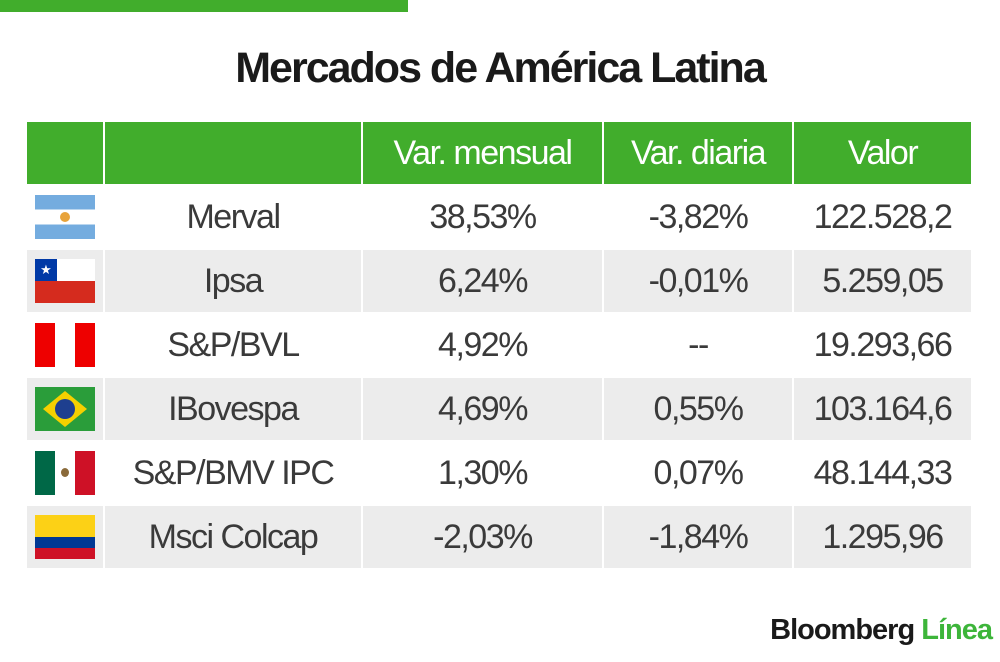 This screenshot has width=1000, height=662. What do you see at coordinates (233, 216) in the screenshot?
I see `index-name: Merval` at bounding box center [233, 216].